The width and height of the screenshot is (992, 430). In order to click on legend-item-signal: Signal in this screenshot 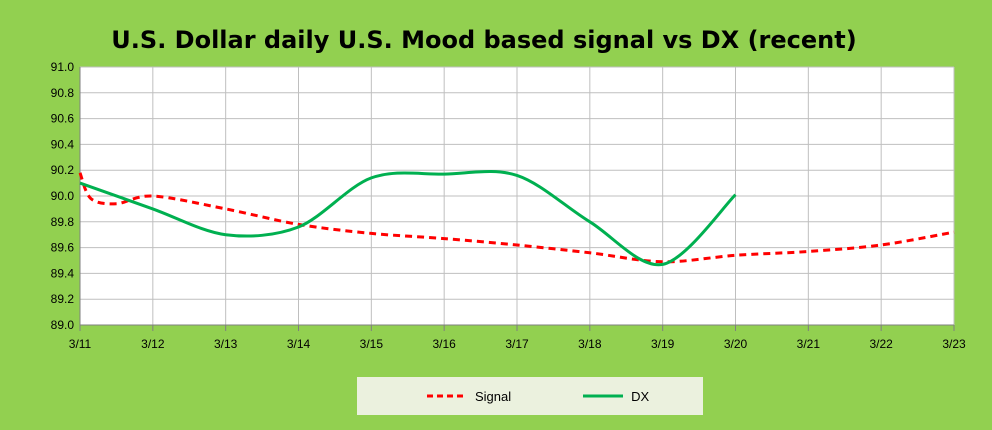, I will do `click(468, 396)`.